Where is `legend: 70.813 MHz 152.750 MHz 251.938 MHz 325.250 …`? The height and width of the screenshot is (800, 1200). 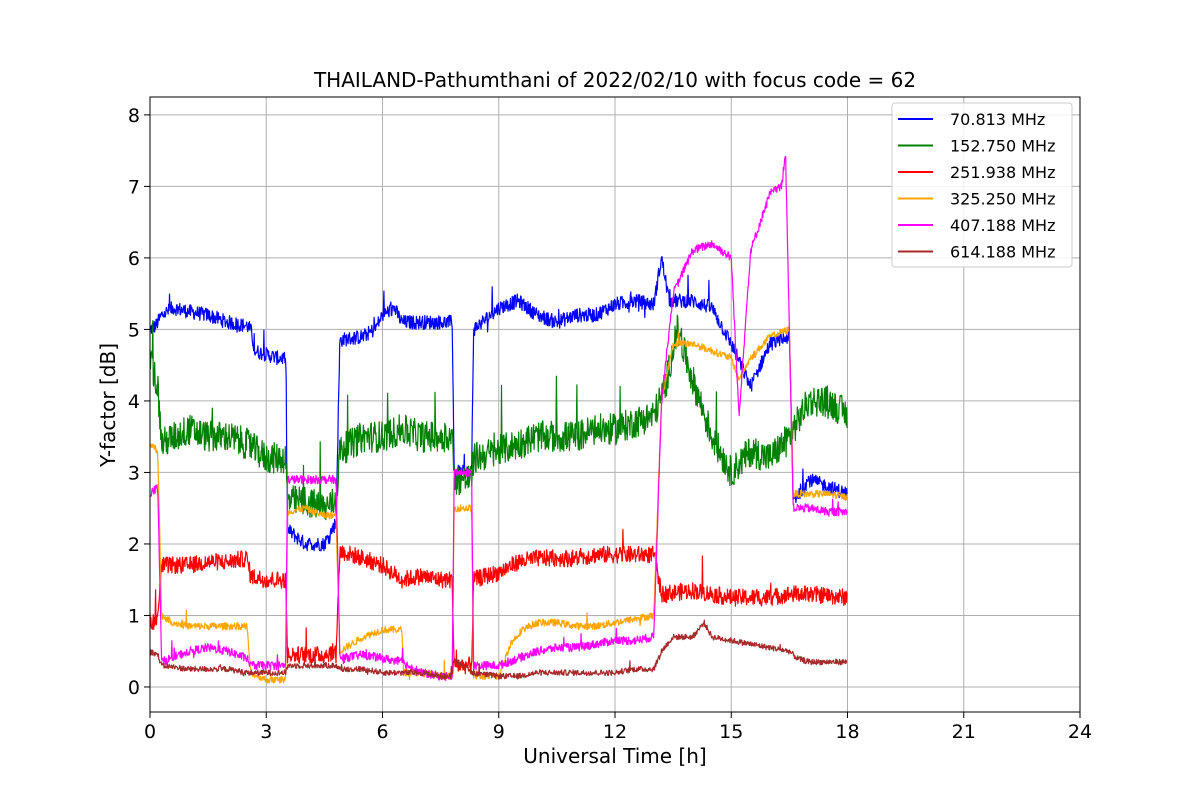
legend: 70.813 MHz 152.750 MHz 251.938 MHz 325.250 … is located at coordinates (982, 185).